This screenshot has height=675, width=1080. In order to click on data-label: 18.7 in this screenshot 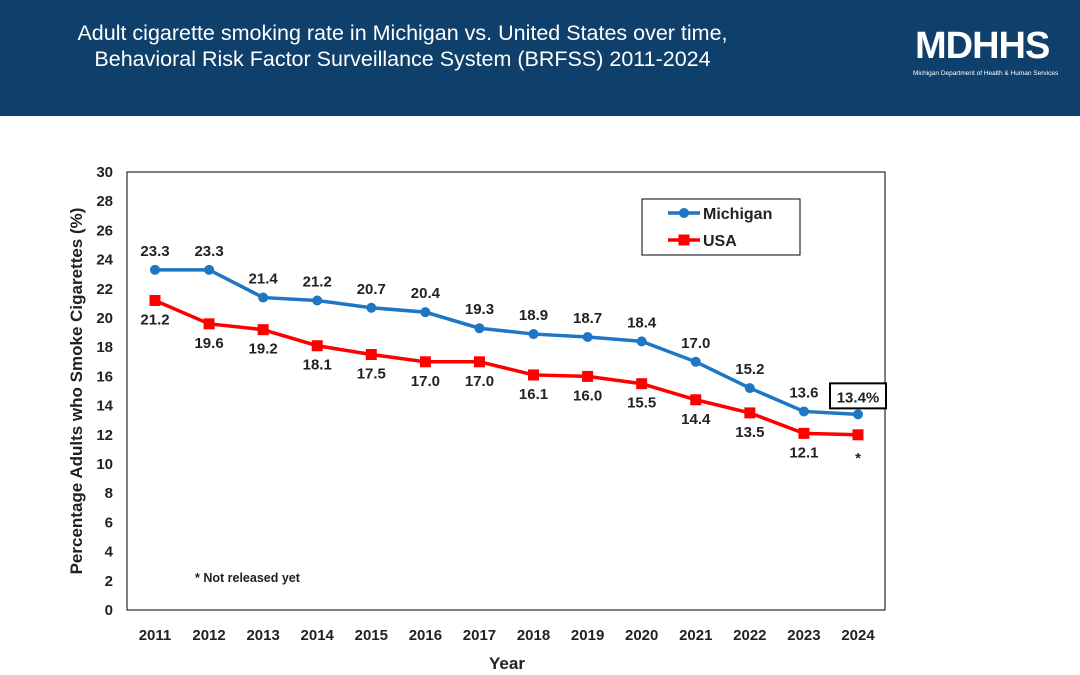, I will do `click(587, 318)`.